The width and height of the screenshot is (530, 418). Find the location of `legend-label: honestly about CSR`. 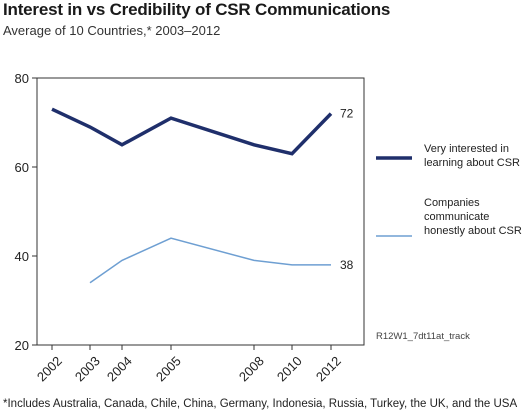

legend-label: honestly about CSR is located at coordinates (473, 231).